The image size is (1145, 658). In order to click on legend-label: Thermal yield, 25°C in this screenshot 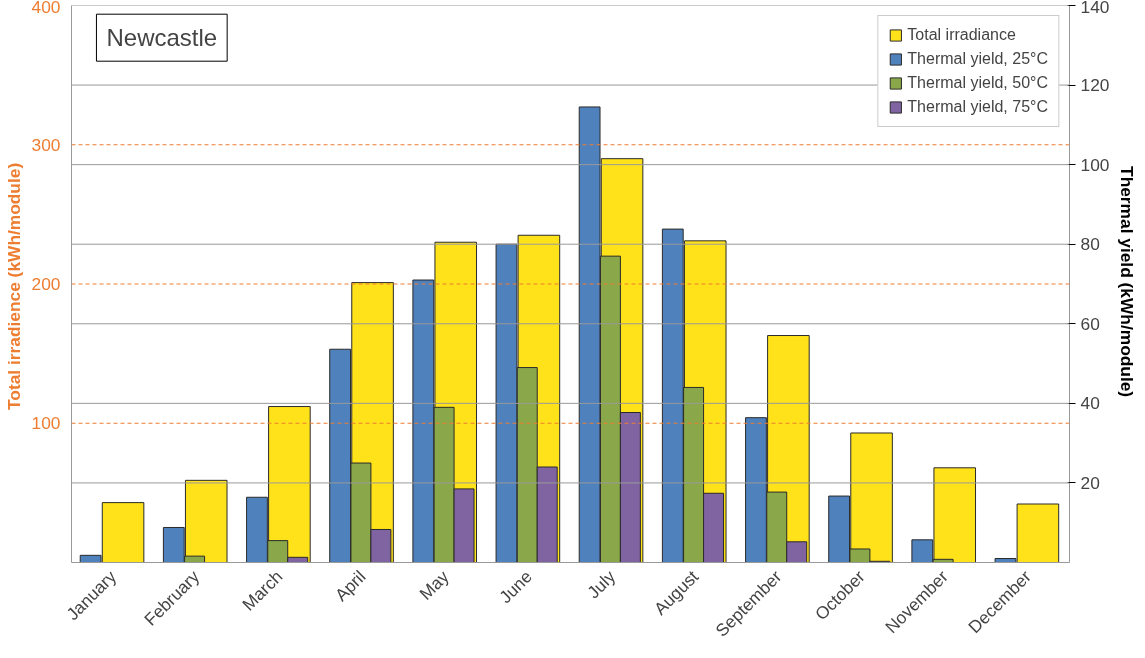, I will do `click(977, 59)`.